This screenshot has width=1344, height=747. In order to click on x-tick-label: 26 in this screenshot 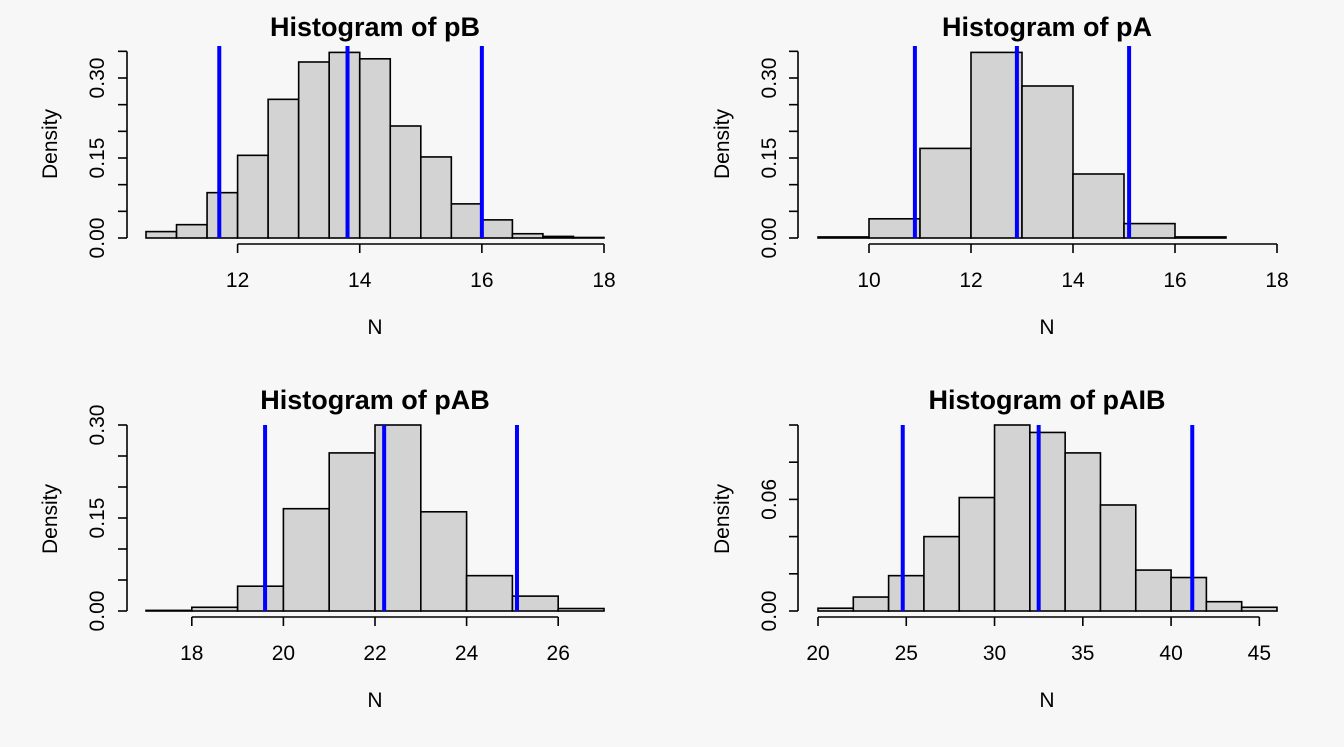, I will do `click(558, 653)`.